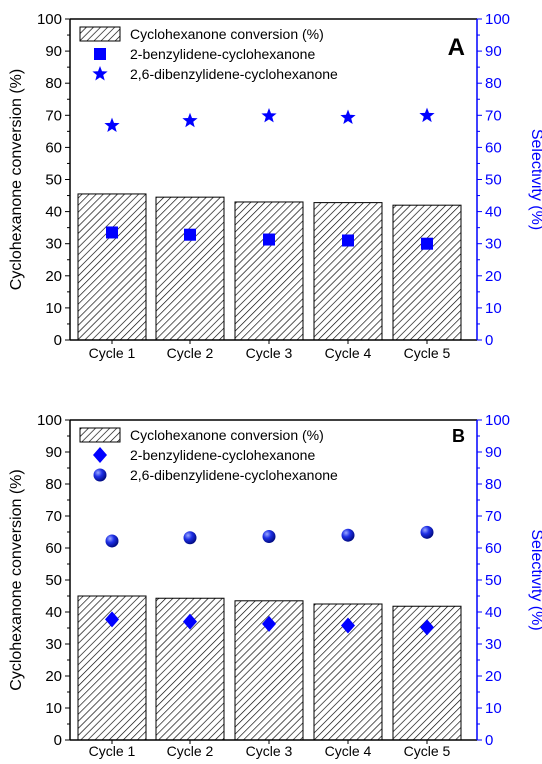 The width and height of the screenshot is (542, 764). What do you see at coordinates (100, 475) in the screenshot?
I see `legend-swatch-sphere` at bounding box center [100, 475].